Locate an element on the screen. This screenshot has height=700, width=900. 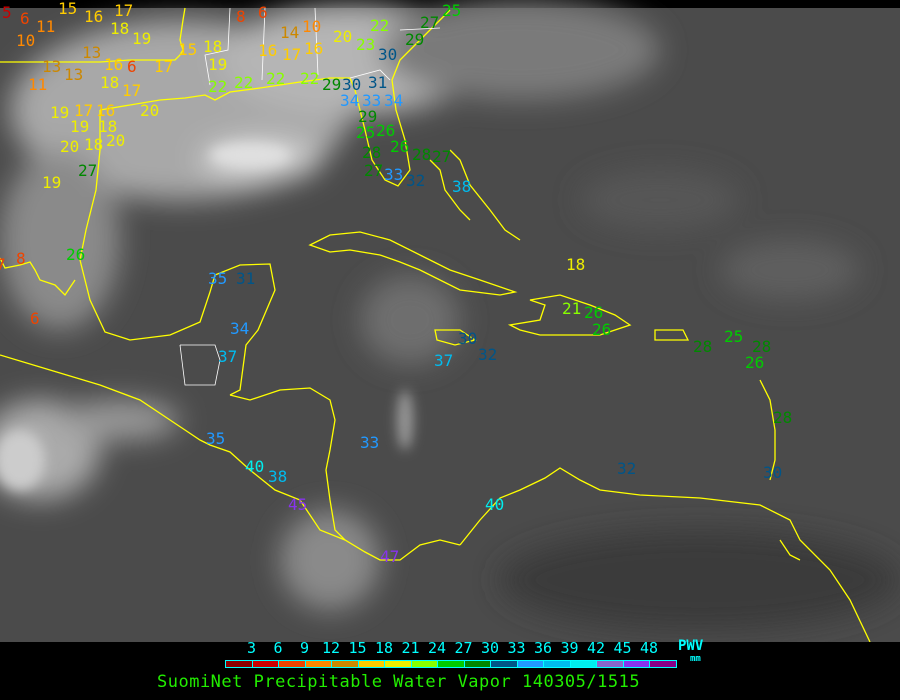
station-pwv-value: 11 is located at coordinates (45, 26).